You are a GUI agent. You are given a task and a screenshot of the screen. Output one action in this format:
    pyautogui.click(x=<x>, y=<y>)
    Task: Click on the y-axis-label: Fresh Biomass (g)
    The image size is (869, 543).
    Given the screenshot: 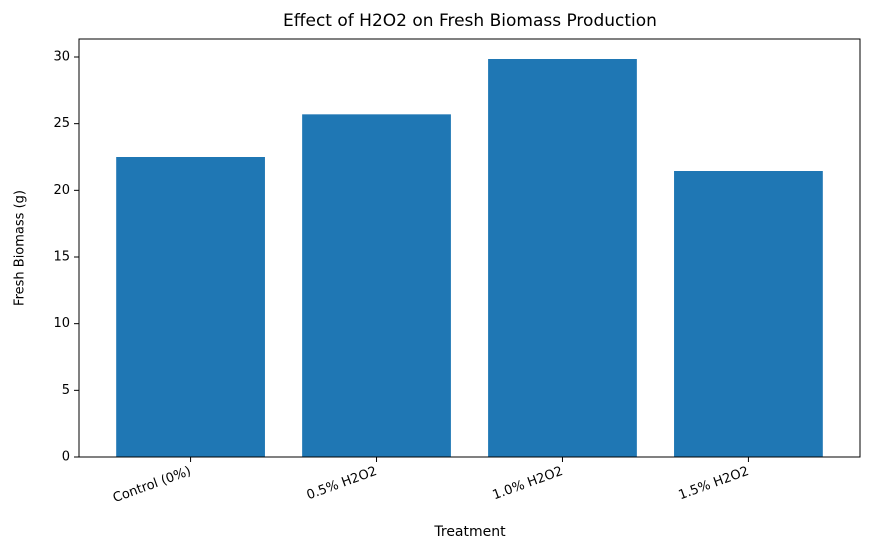 What is the action you would take?
    pyautogui.click(x=20, y=248)
    